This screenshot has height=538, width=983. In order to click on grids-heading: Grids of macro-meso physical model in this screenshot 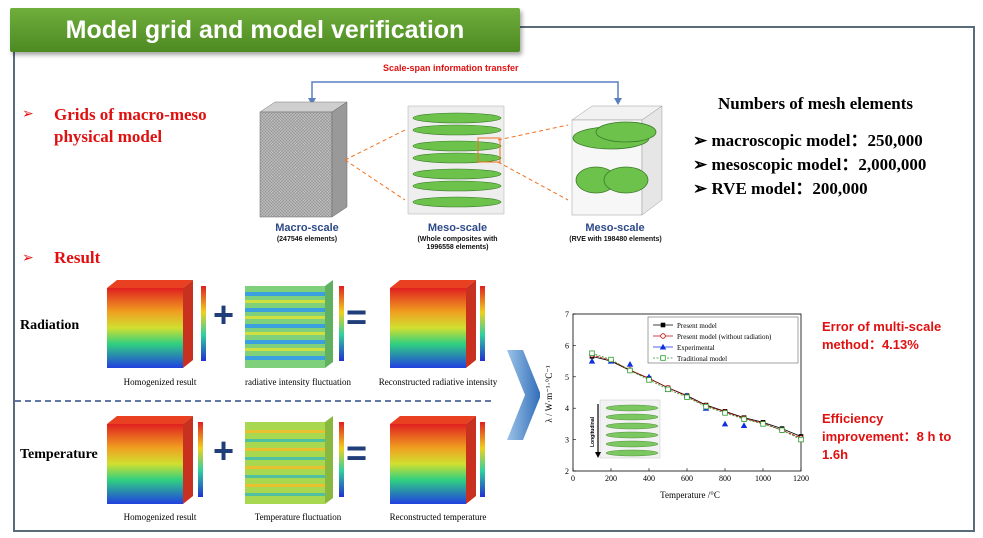, I will do `click(130, 125)`.